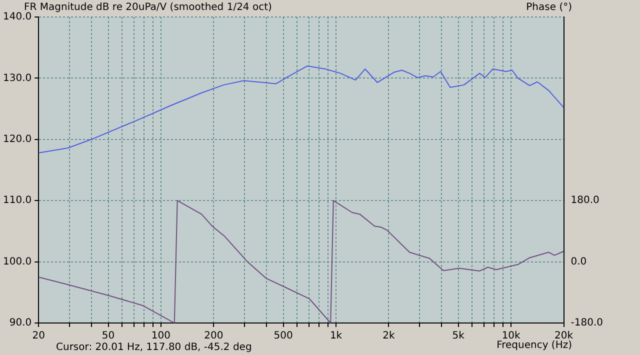 This screenshot has height=355, width=640. What do you see at coordinates (534, 345) in the screenshot?
I see `x-axis-title: Frequency (Hz)` at bounding box center [534, 345].